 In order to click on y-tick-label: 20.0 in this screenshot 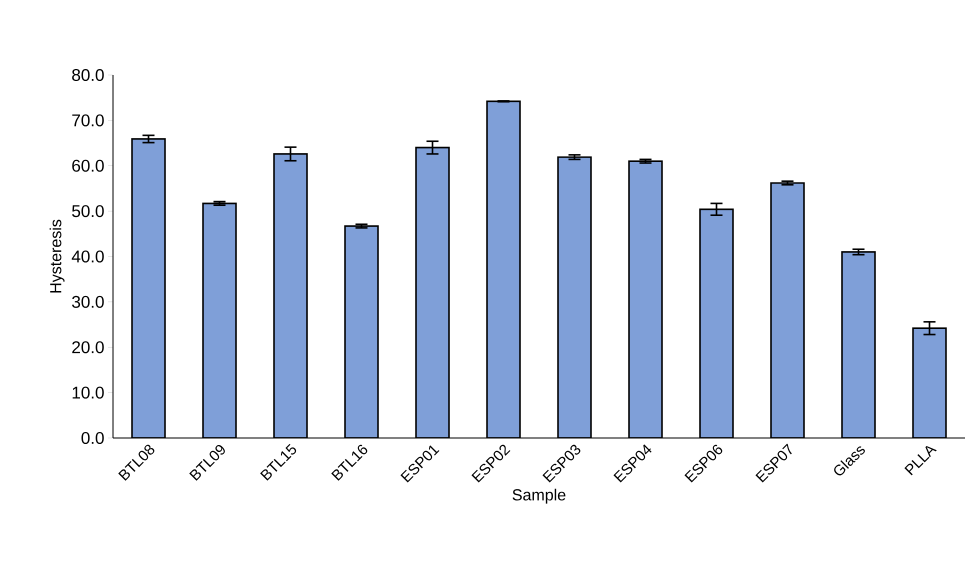, I will do `click(88, 347)`.